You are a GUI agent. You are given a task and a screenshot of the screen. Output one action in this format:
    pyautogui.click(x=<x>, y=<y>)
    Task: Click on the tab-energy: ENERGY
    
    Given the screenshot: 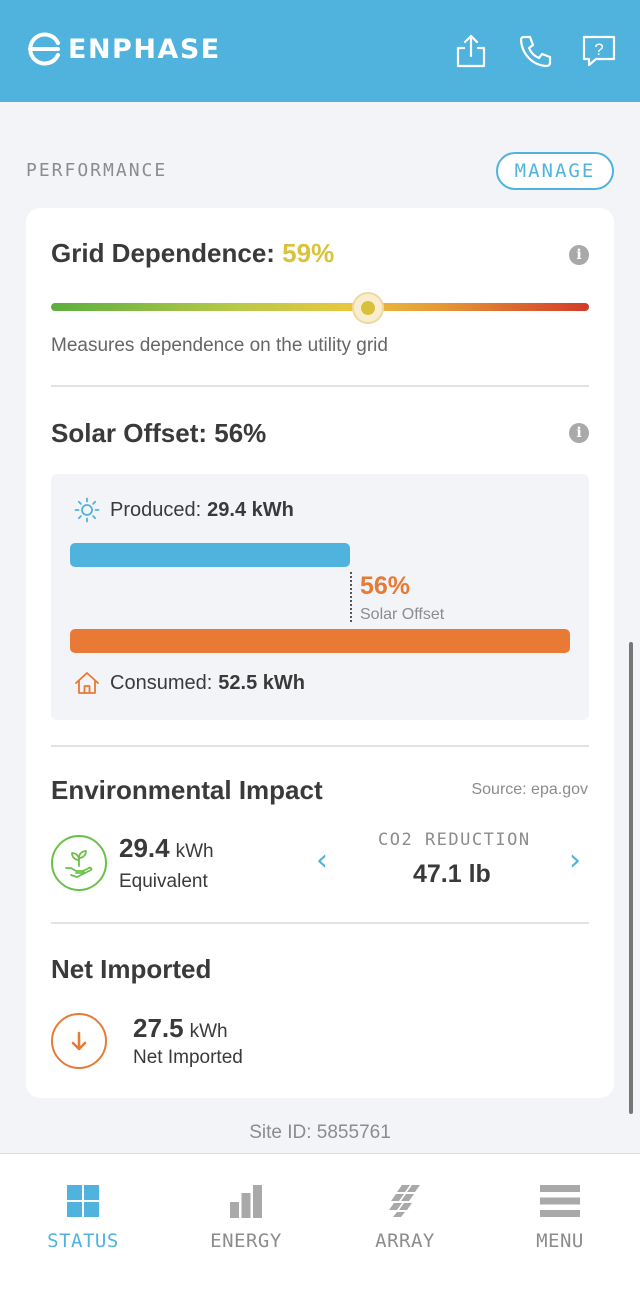 What is the action you would take?
    pyautogui.click(x=246, y=1218)
    